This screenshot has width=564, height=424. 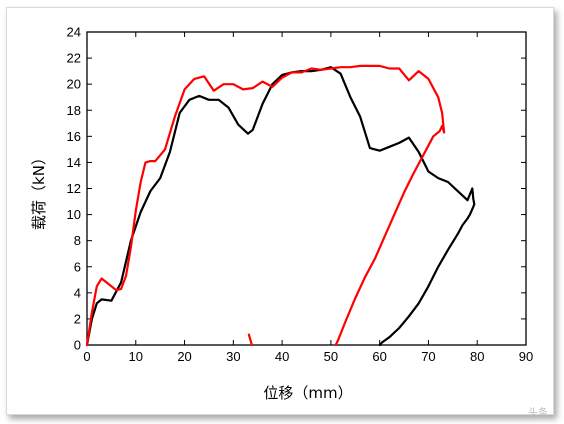 I want to click on y-tick-label: 14, so click(x=74, y=162).